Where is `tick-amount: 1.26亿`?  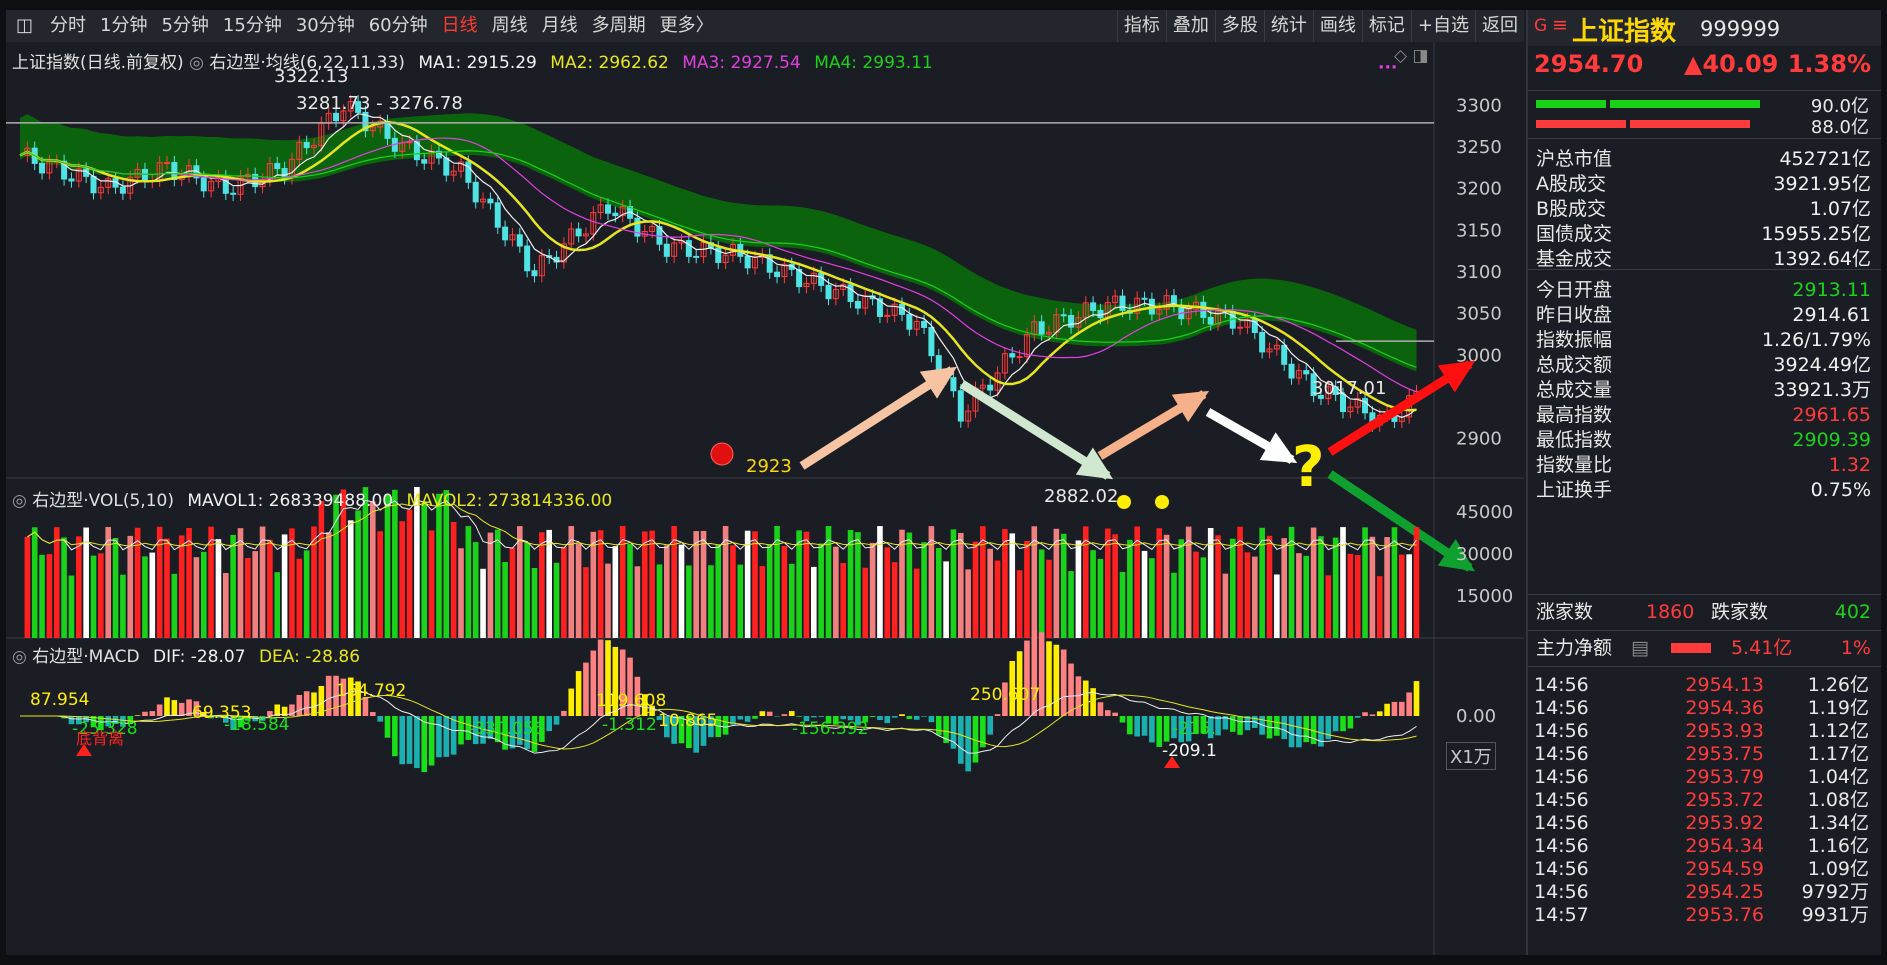
tick-amount: 1.26亿 is located at coordinates (1838, 685).